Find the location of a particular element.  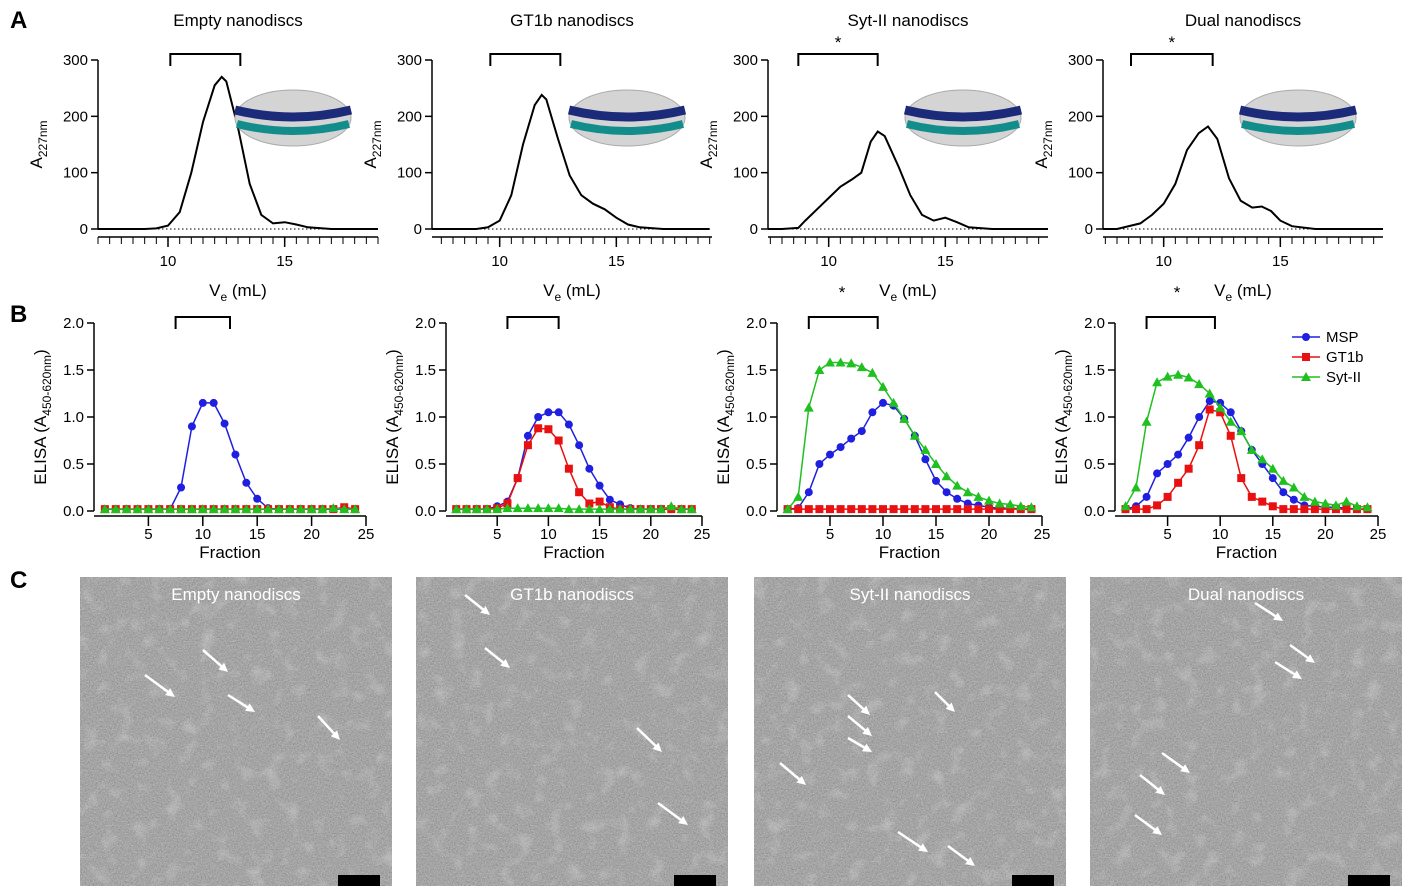

y-axis-label: ELISA (A450-620nm) is located at coordinates (394, 416).